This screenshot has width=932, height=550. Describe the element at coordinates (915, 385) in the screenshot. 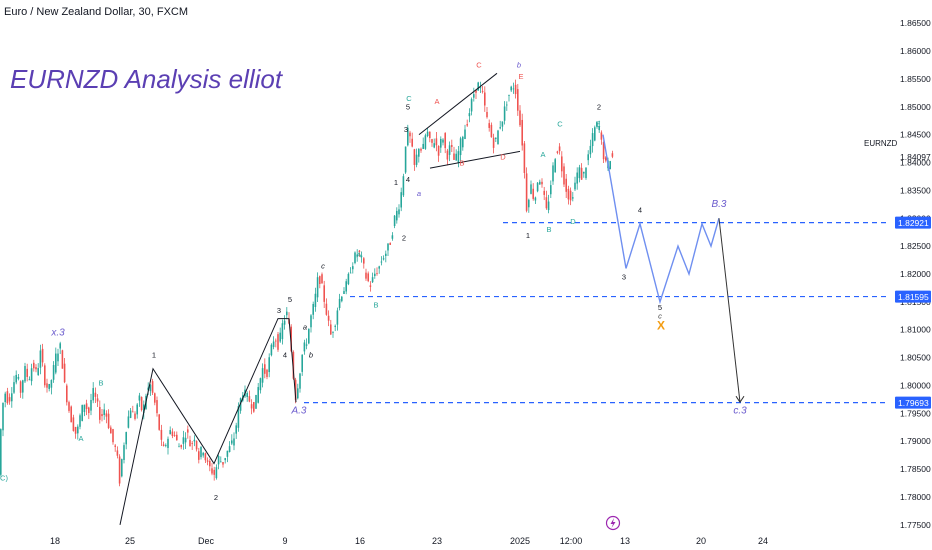

I see `y-tick-label: 1.80000` at that location.